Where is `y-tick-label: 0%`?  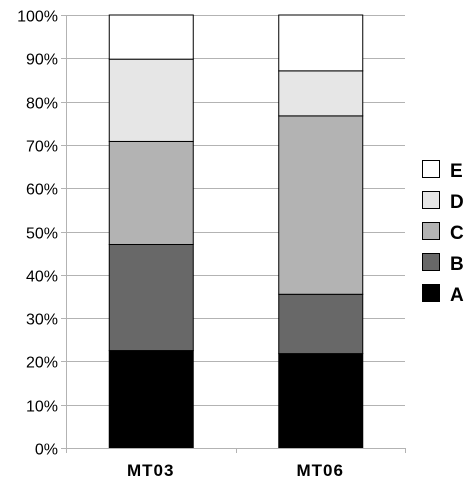
y-tick-label: 0% is located at coordinates (46, 450).